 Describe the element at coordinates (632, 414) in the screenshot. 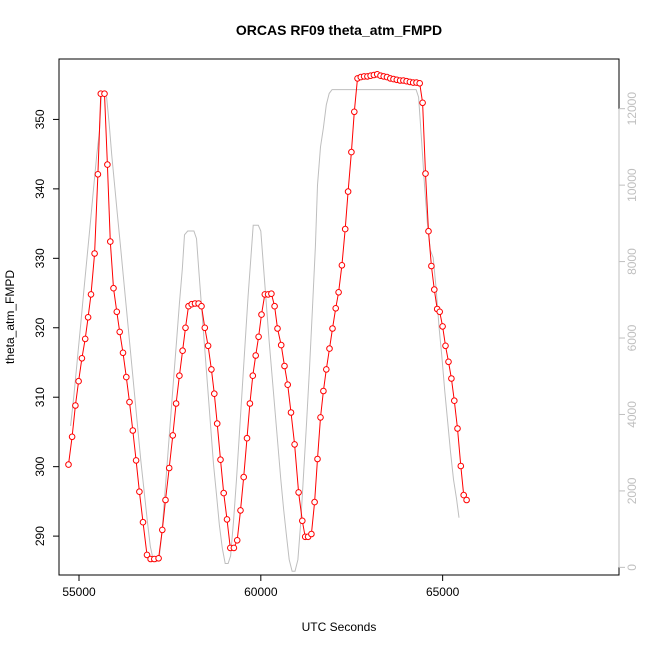

I see `y2-tick-label: 4000` at that location.